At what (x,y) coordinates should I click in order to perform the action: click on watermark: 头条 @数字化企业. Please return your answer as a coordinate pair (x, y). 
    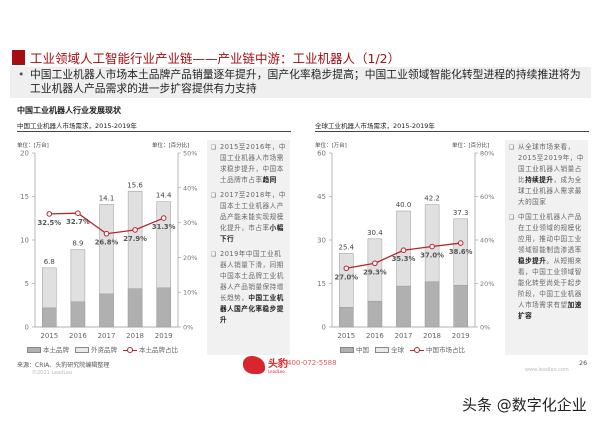
    Looking at the image, I should click on (524, 405).